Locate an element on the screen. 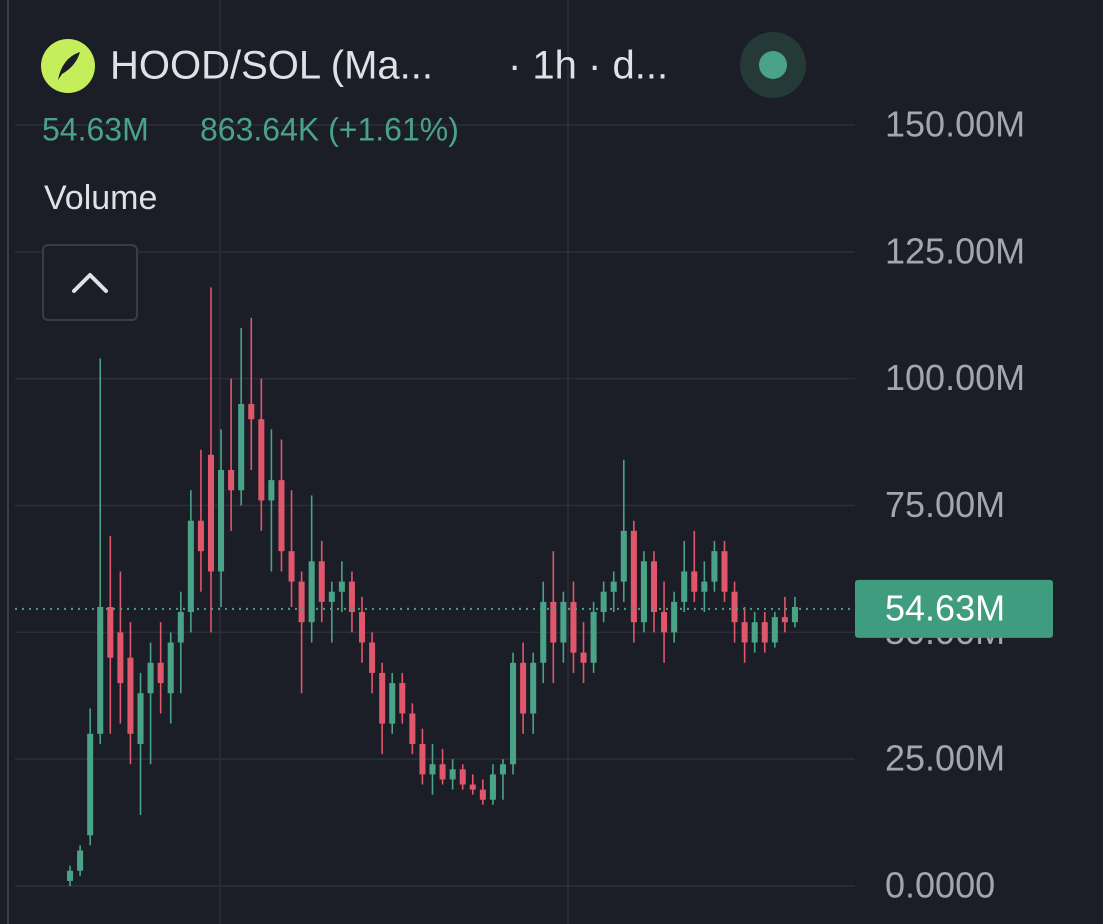 The height and width of the screenshot is (924, 1103). y-tick-label: 125.00M is located at coordinates (955, 250).